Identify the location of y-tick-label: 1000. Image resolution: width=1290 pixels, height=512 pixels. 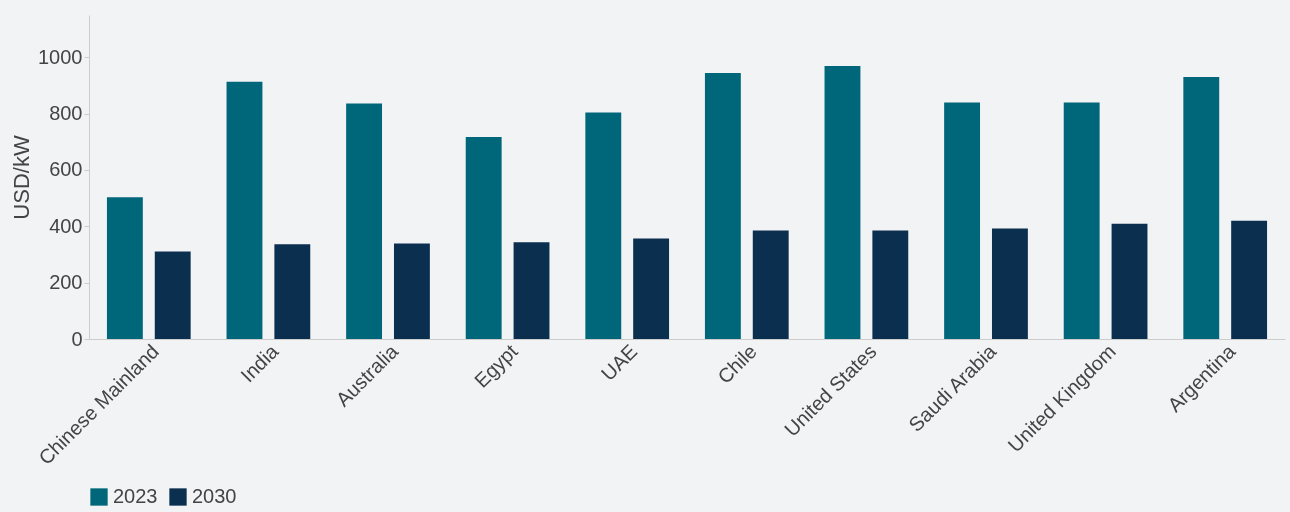
(60, 56).